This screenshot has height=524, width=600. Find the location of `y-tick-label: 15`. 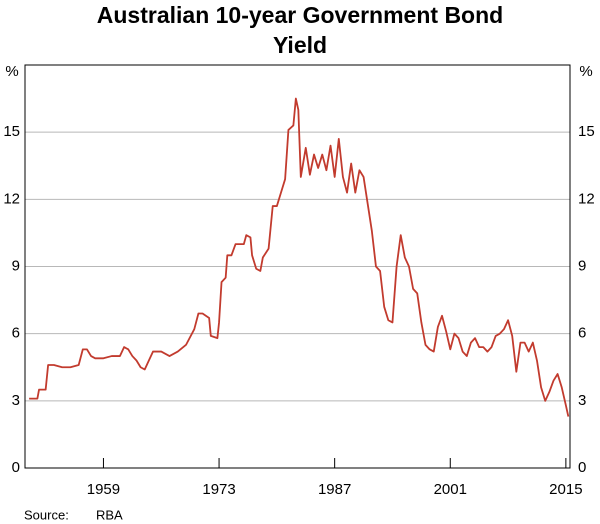

y-tick-label: 15 is located at coordinates (11, 131).